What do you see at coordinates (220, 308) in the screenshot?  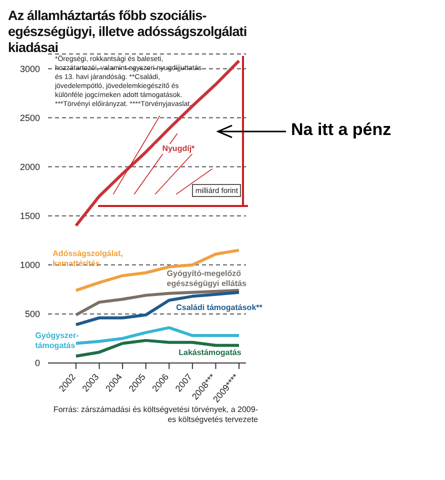 I see `series-label: Családi támogatások**` at bounding box center [220, 308].